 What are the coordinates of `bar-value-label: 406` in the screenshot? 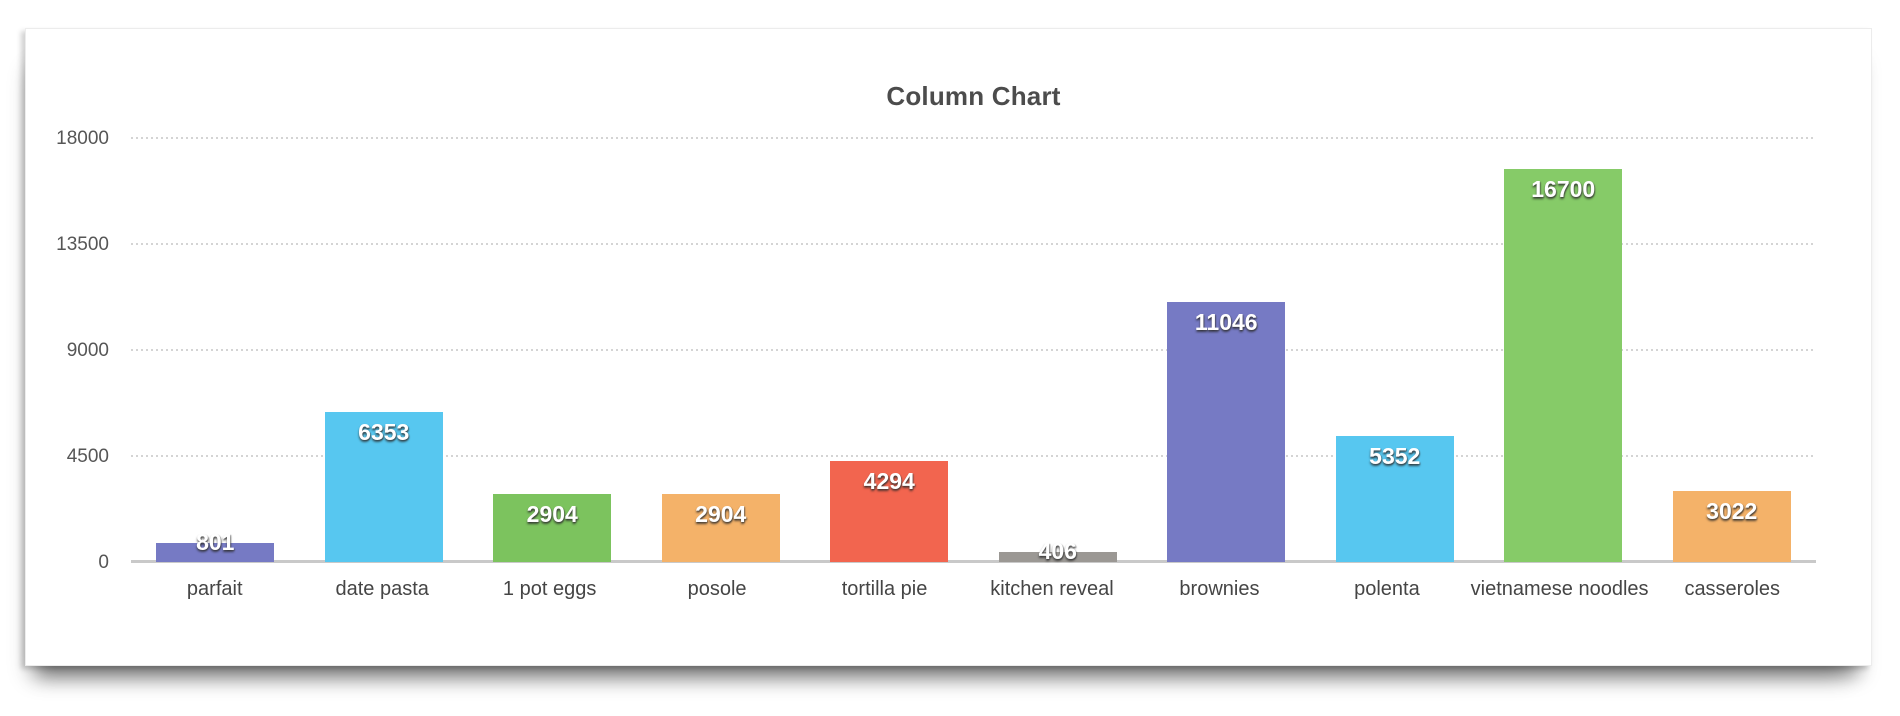 It's located at (1057, 551).